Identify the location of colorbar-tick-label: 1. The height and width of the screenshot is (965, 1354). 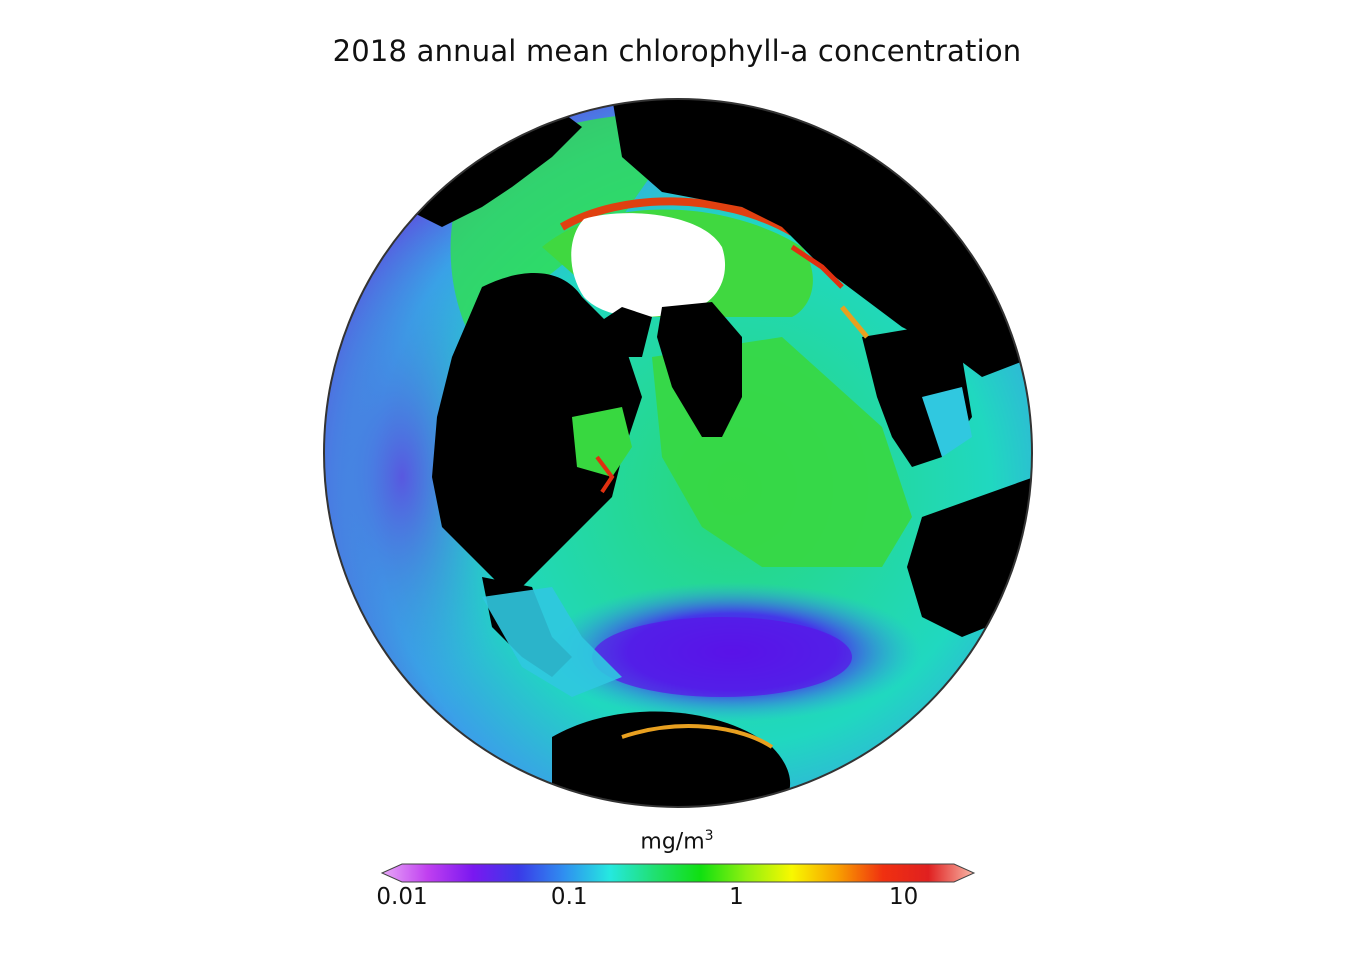
(736, 897).